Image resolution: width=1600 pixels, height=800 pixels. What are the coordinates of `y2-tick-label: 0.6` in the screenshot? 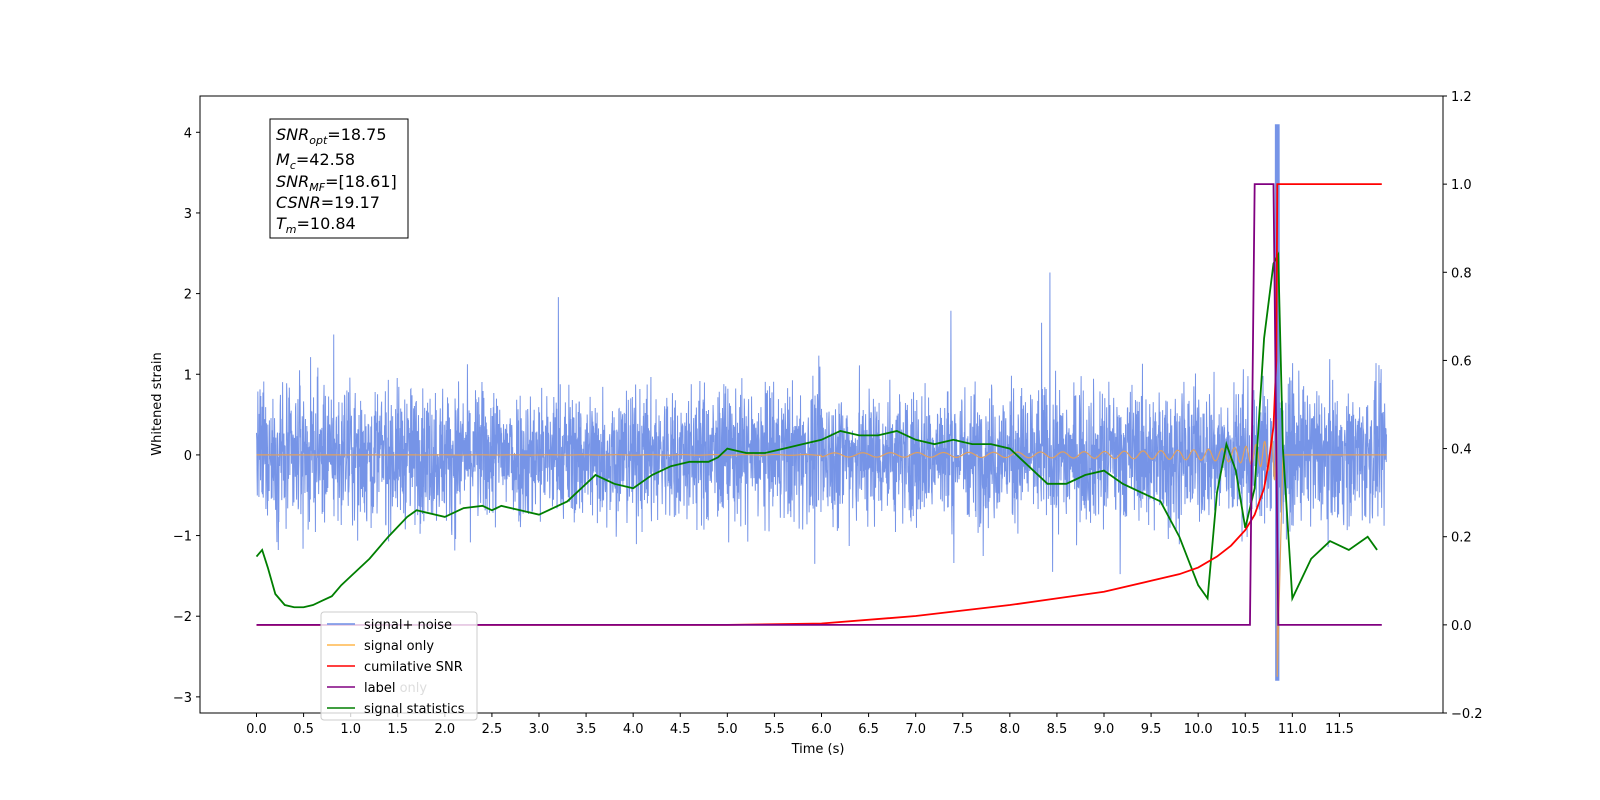 It's located at (1461, 361).